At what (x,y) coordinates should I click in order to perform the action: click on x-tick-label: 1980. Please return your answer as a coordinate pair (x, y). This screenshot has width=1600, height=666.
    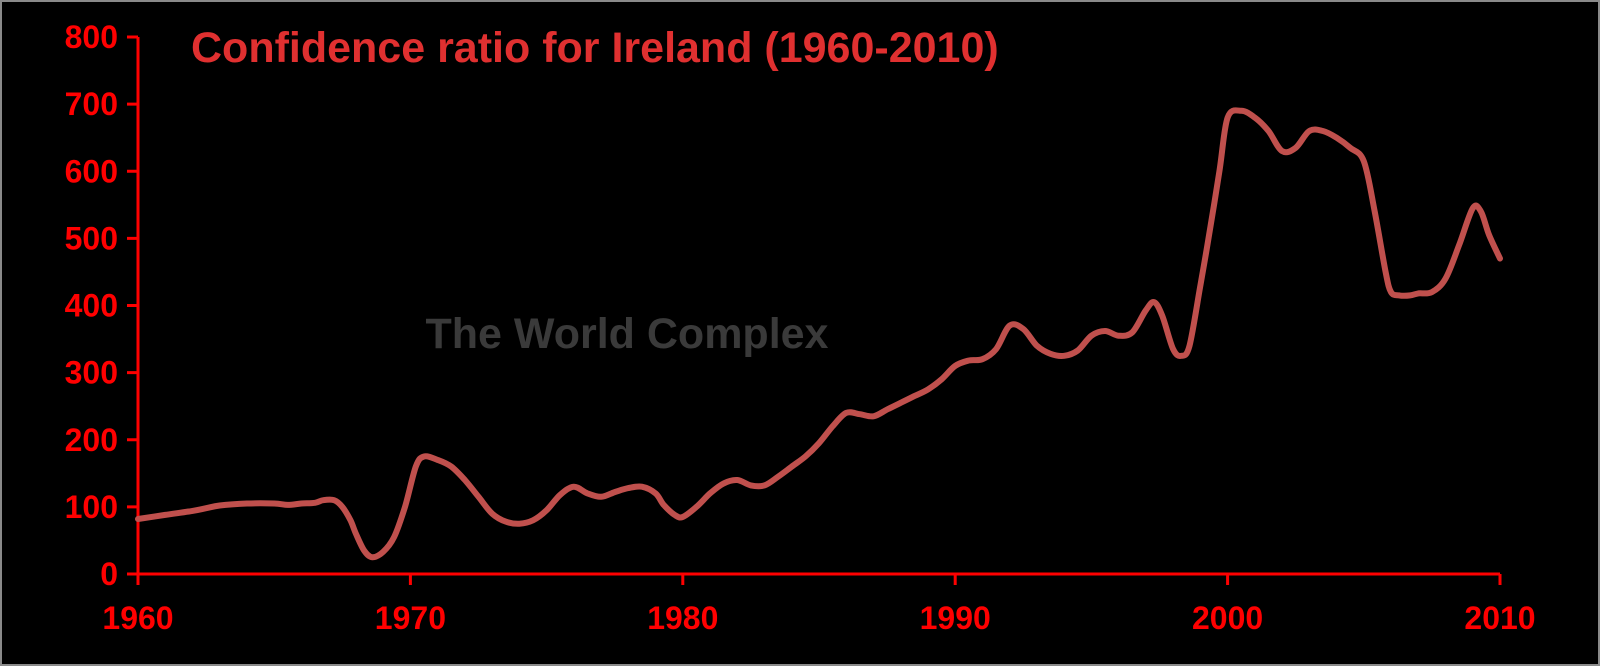
    Looking at the image, I should click on (682, 618).